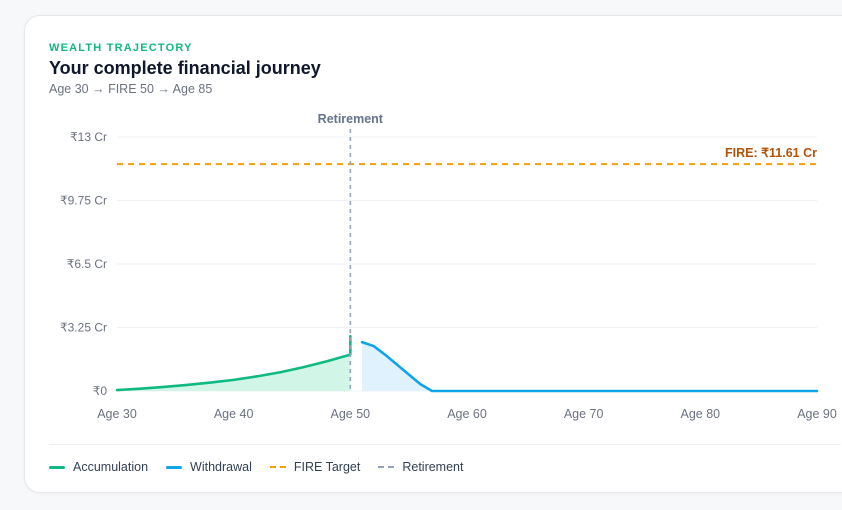 The width and height of the screenshot is (842, 510). I want to click on legend-label-fire-target: FIRE Target, so click(327, 467).